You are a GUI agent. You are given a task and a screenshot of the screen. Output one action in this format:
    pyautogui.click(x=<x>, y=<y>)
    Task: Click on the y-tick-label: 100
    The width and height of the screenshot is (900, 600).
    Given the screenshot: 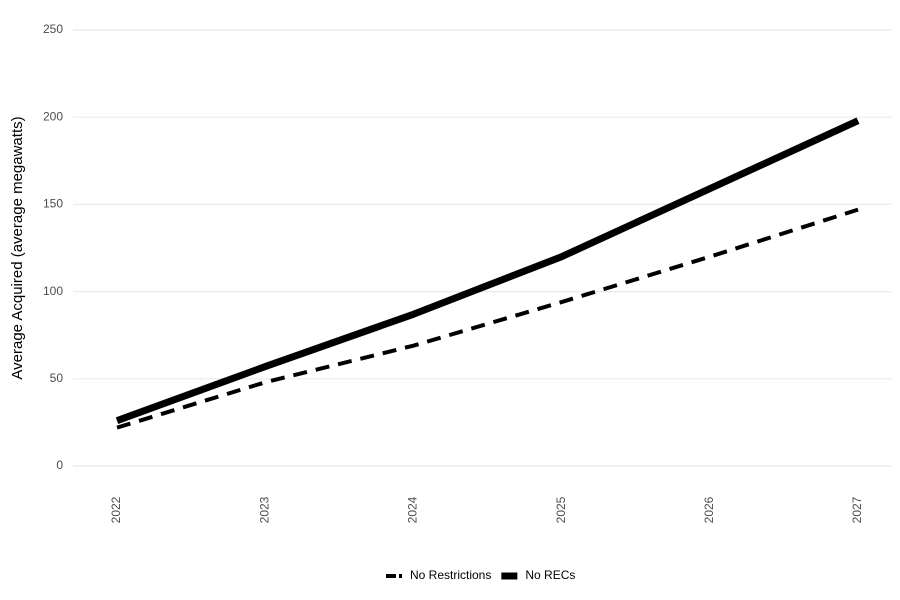 What is the action you would take?
    pyautogui.click(x=53, y=291)
    